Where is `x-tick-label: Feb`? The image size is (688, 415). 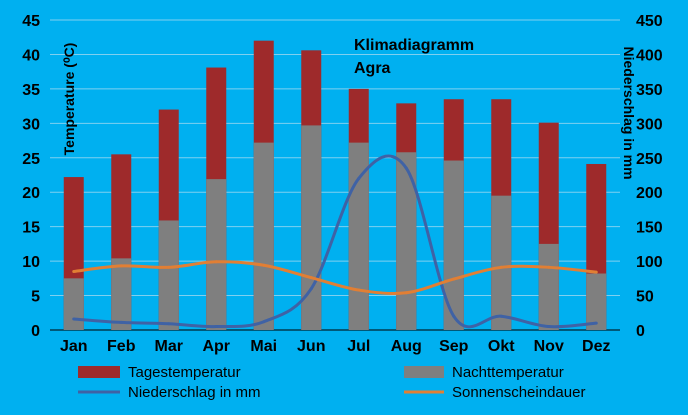
x-tick-label: Feb is located at coordinates (121, 346).